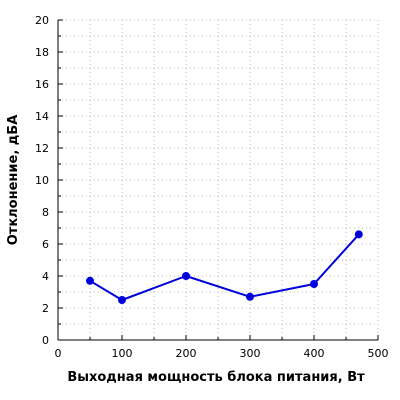 Image resolution: width=400 pixels, height=400 pixels. What do you see at coordinates (378, 353) in the screenshot?
I see `x-tick-label: 500` at bounding box center [378, 353].